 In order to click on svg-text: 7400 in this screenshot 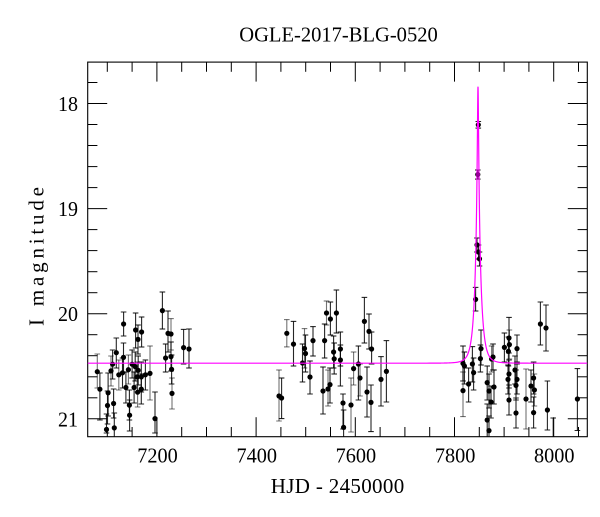, I will do `click(256, 456)`.